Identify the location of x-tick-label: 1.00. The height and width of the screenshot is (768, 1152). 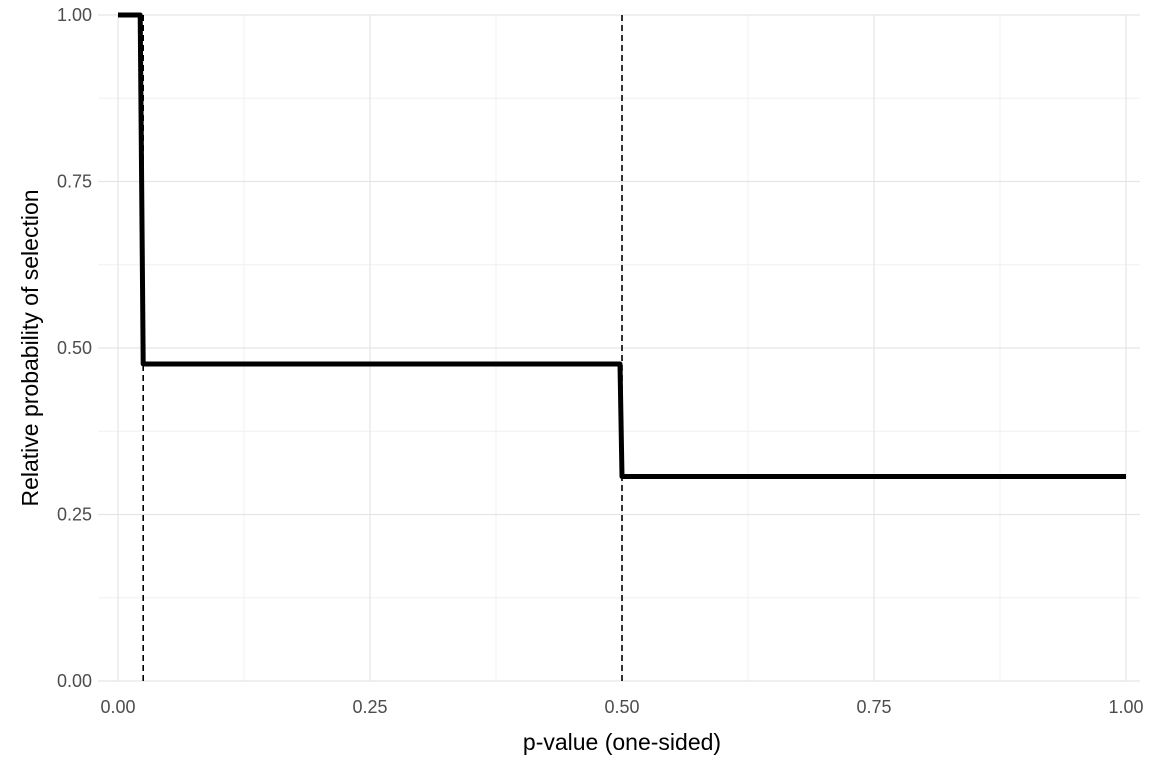
(1125, 707).